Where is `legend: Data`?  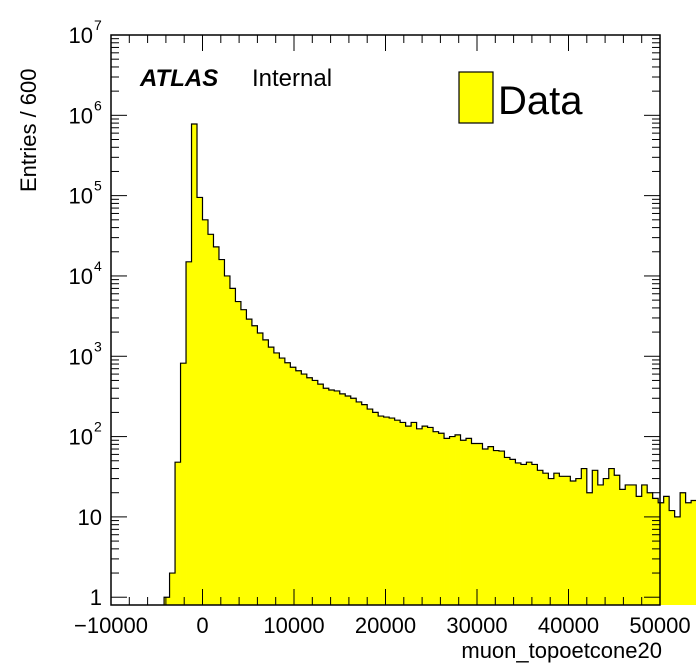 legend: Data is located at coordinates (520, 97).